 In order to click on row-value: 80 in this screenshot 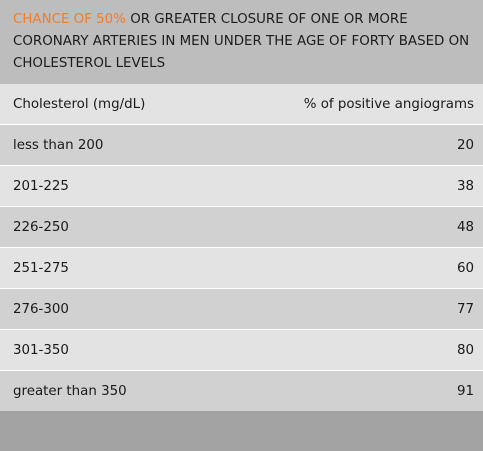, I will do `click(465, 350)`.